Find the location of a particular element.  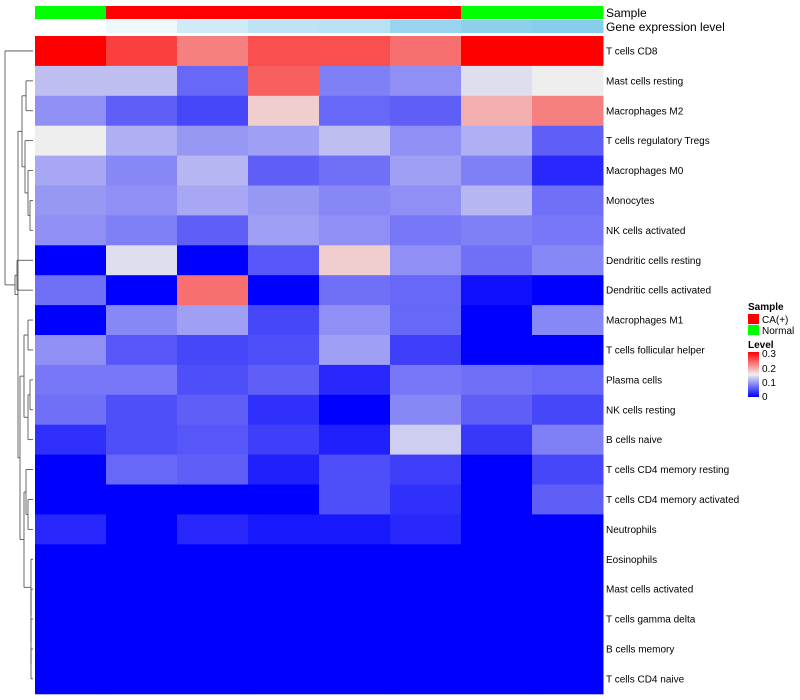

row-label: Mast cells resting is located at coordinates (644, 81).